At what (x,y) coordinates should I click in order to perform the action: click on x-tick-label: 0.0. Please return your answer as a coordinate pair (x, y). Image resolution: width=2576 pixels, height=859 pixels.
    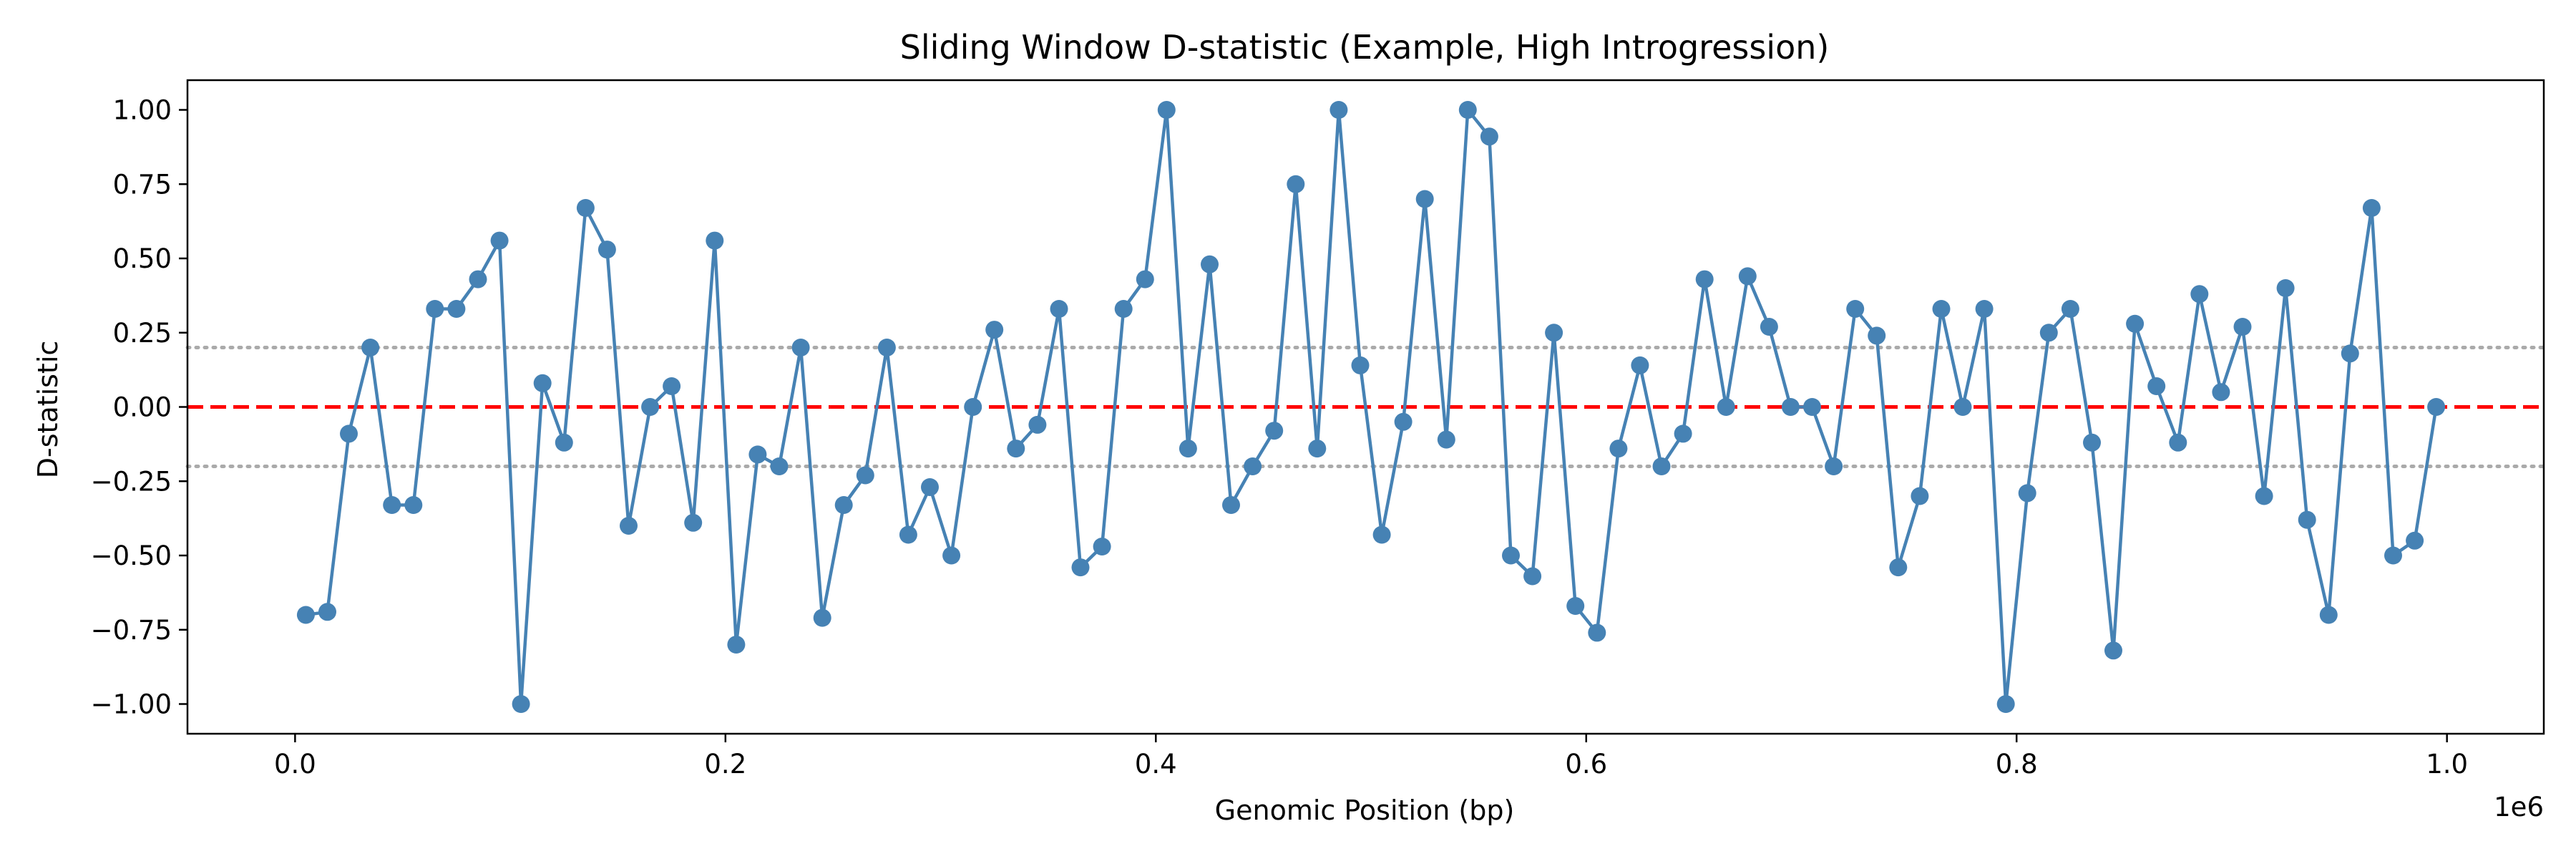
    Looking at the image, I should click on (295, 764).